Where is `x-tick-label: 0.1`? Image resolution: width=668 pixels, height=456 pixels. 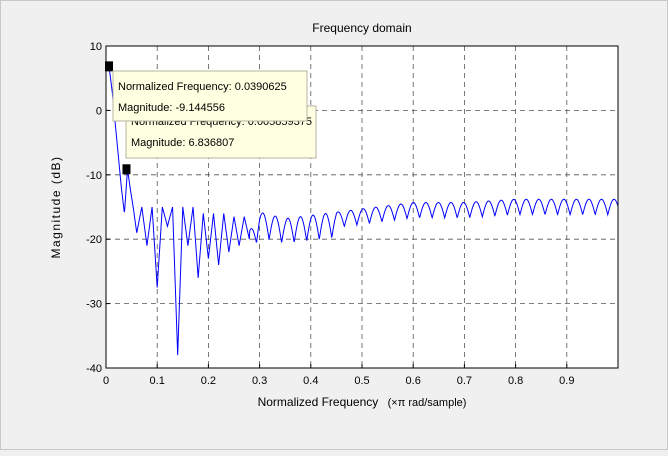
x-tick-label: 0.1 is located at coordinates (157, 381).